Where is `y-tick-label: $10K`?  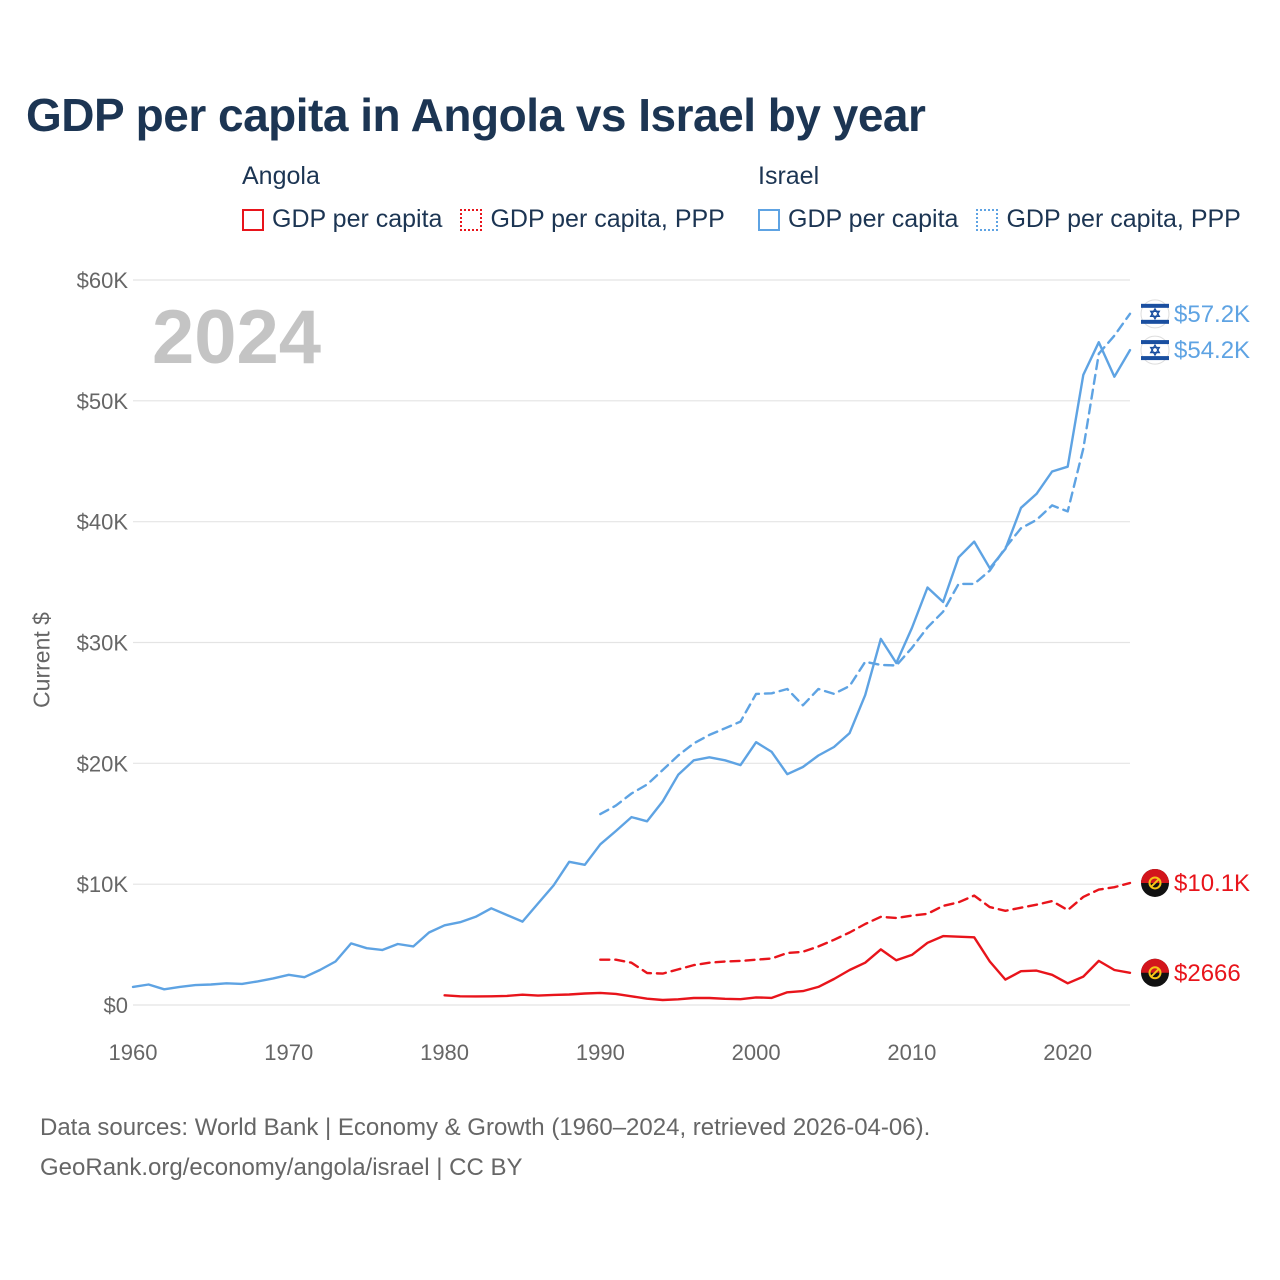
y-tick-label: $10K is located at coordinates (103, 884).